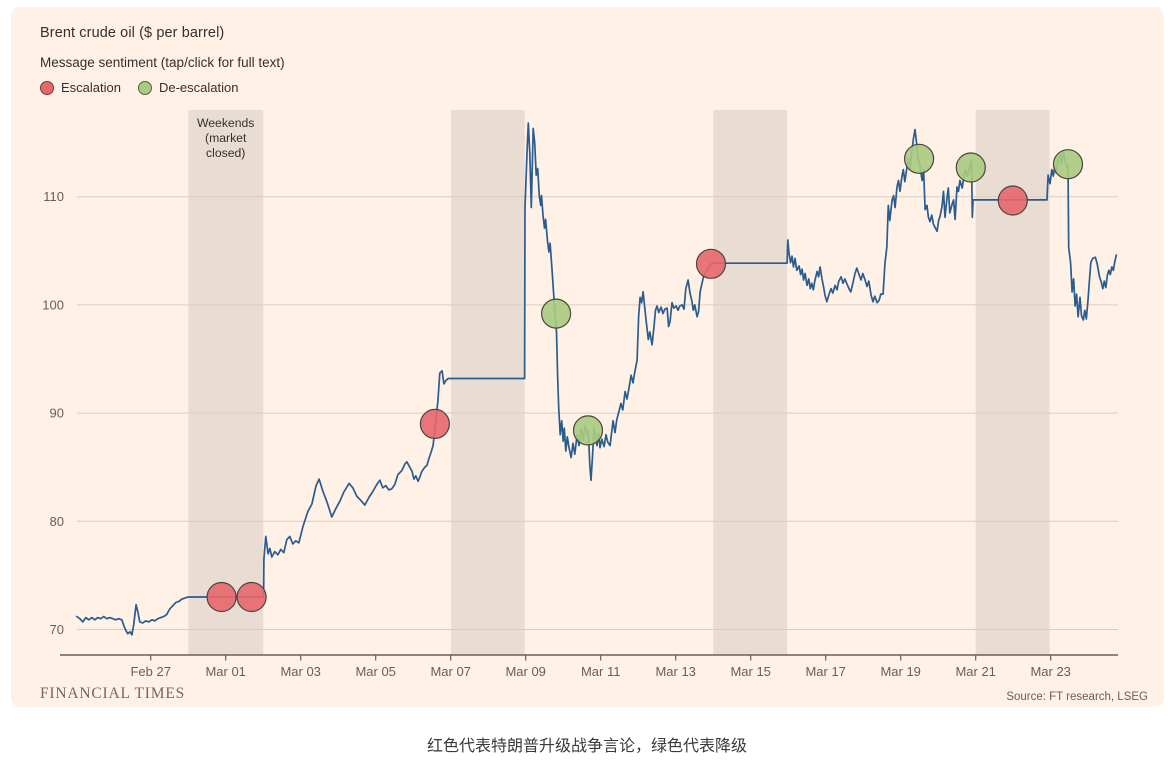  What do you see at coordinates (150, 671) in the screenshot?
I see `x-tick-label: Feb 27` at bounding box center [150, 671].